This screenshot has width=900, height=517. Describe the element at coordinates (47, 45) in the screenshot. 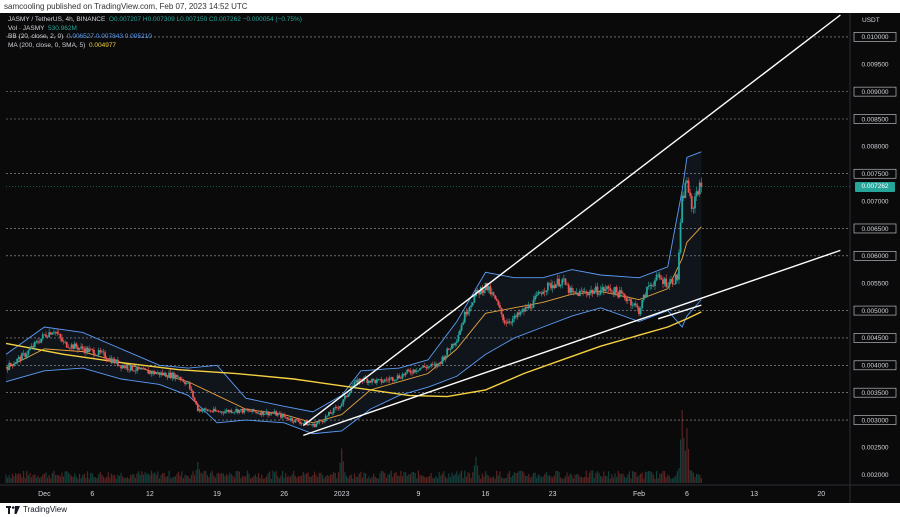

I see `legend-ma-label: MA (200, close, 0, SMA, 5)` at that location.